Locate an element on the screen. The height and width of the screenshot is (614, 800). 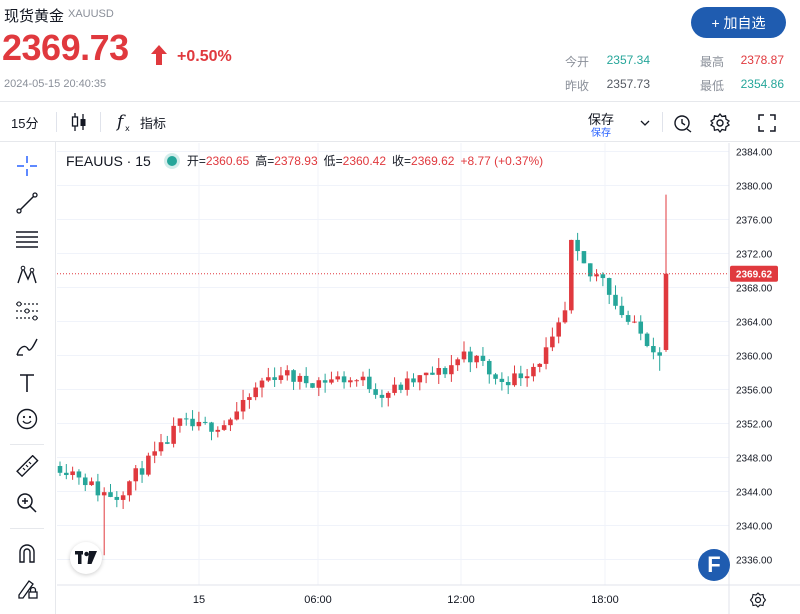
add-watchlist-button: + 加自选 is located at coordinates (738, 22).